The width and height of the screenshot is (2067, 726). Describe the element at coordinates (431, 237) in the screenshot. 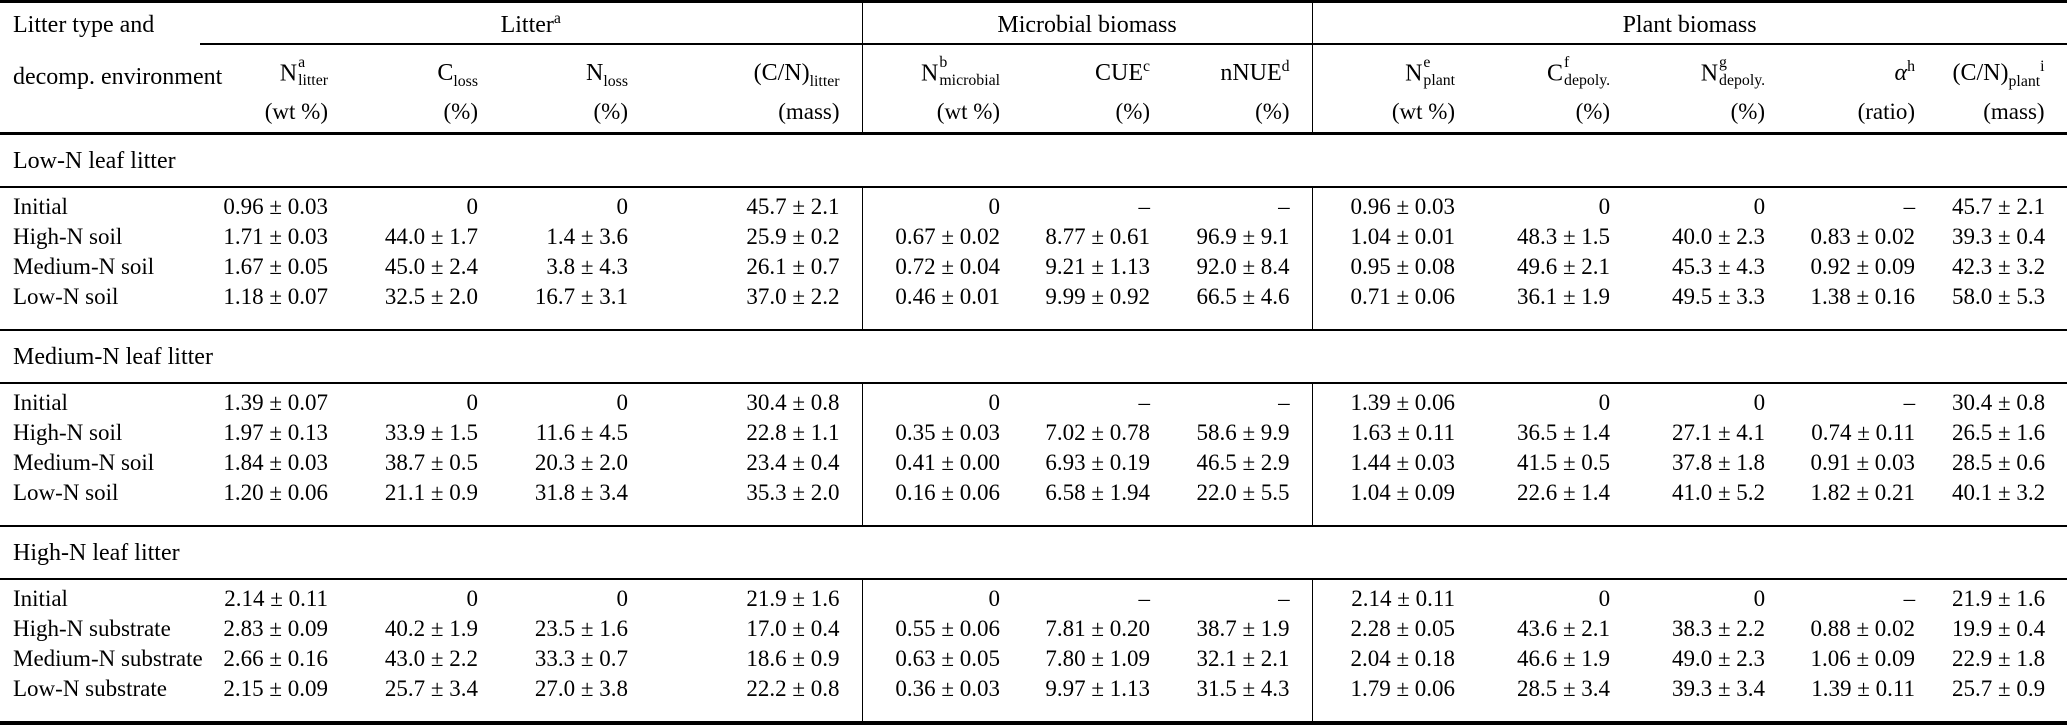

I see `data-cell: 44.0 ± 1.7` at that location.